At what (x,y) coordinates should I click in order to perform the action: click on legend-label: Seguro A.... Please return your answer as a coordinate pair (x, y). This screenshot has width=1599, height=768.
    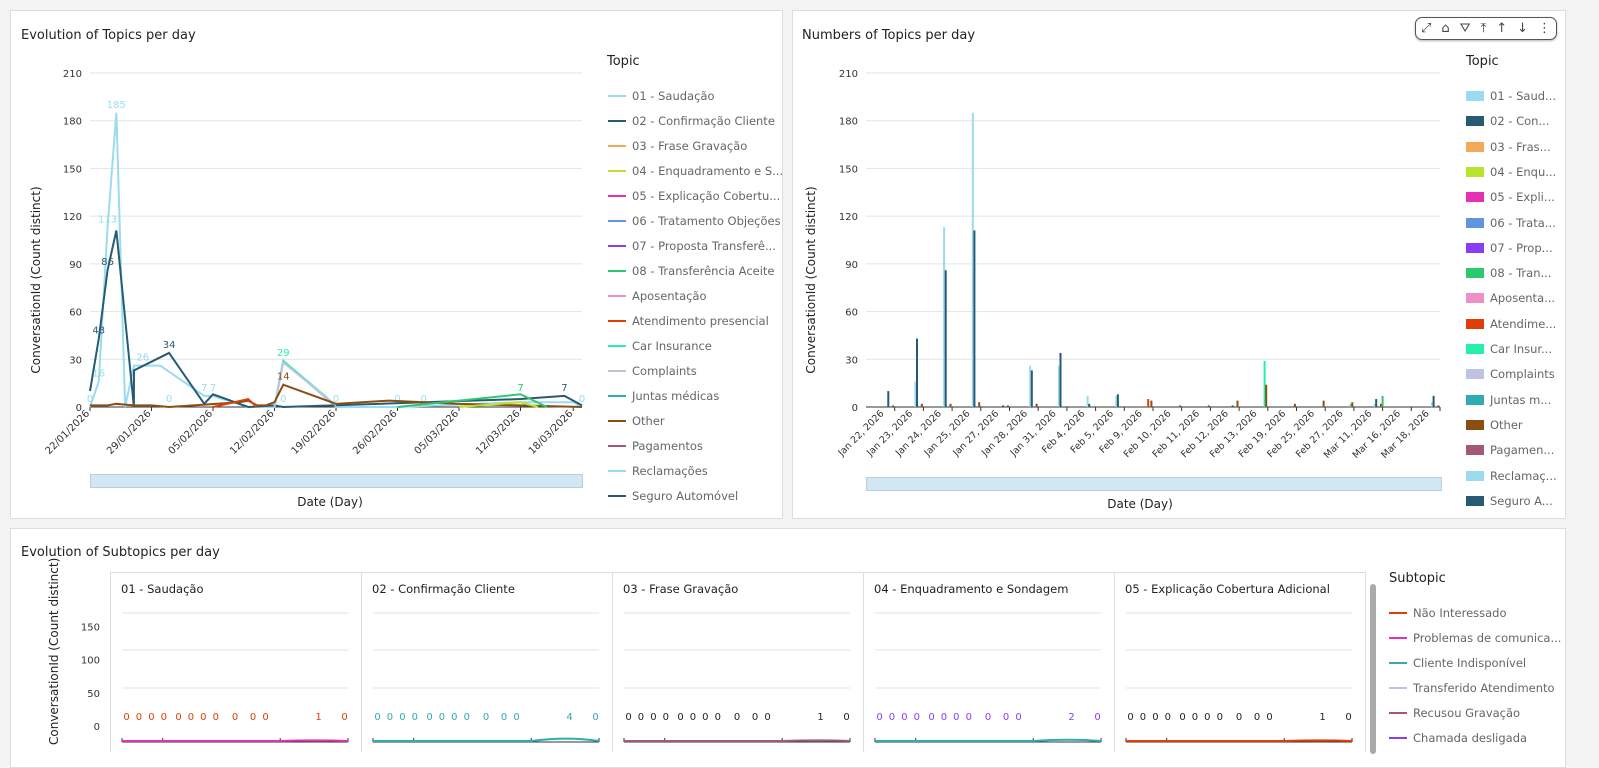
    Looking at the image, I should click on (1521, 500).